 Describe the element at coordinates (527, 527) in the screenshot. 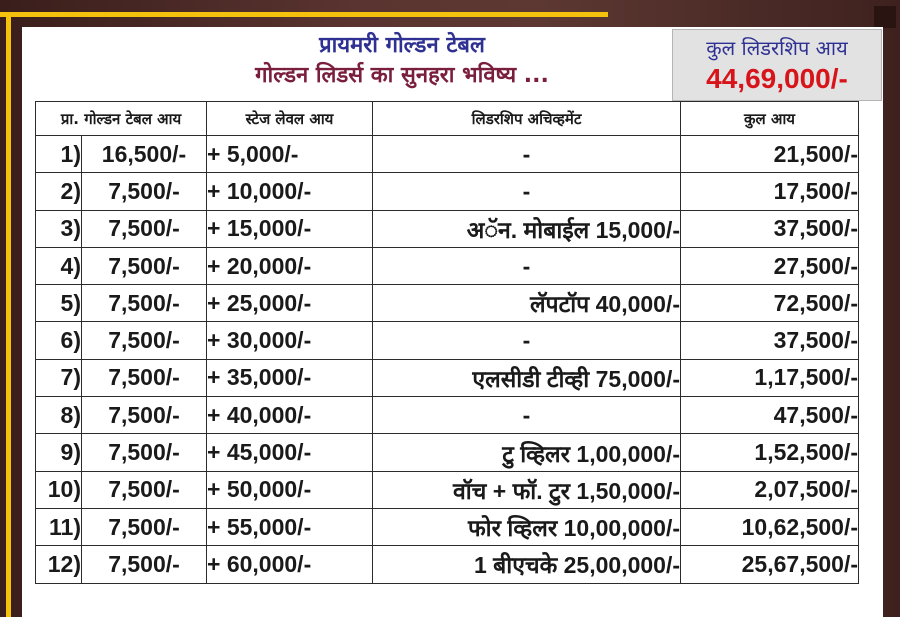

I see `achievement-cell: फोर व्हिलर 10,00,000/-` at that location.